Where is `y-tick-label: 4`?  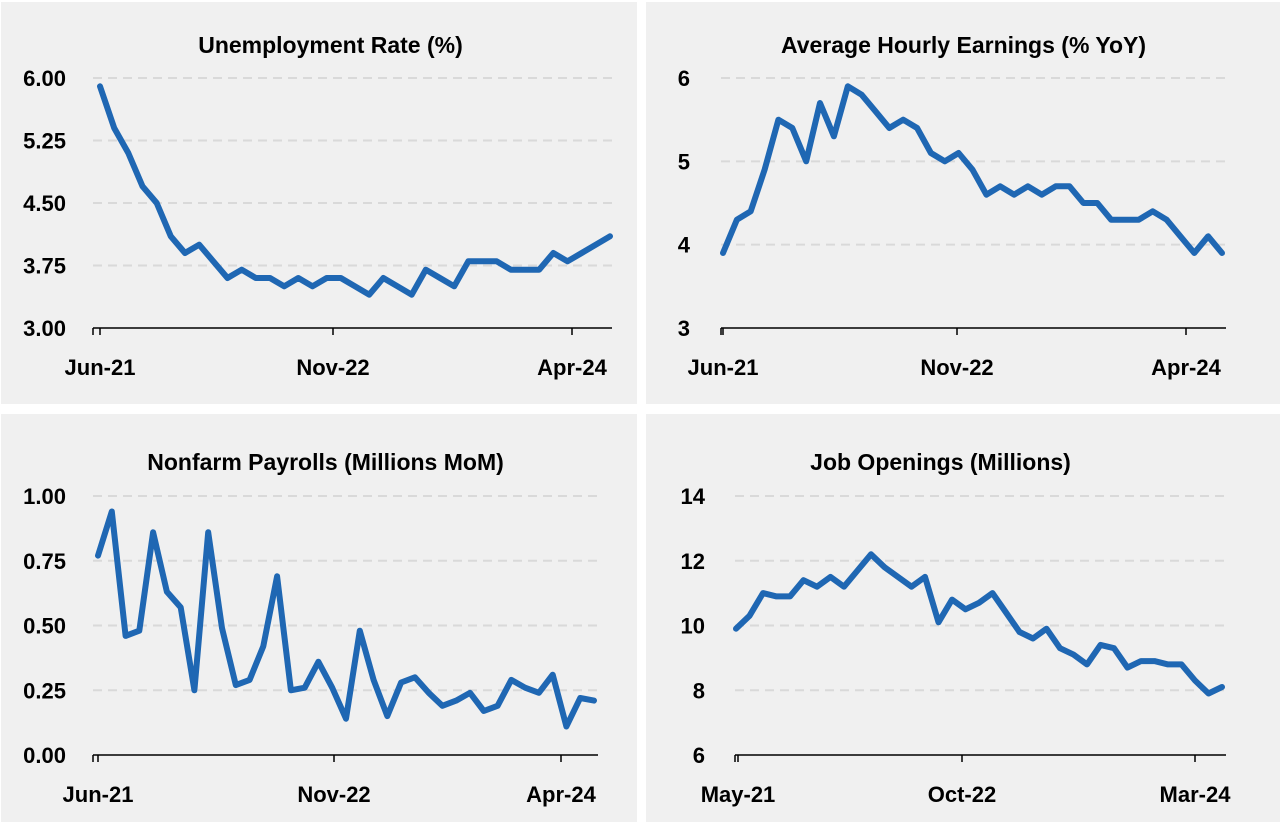
y-tick-label: 4 is located at coordinates (684, 245).